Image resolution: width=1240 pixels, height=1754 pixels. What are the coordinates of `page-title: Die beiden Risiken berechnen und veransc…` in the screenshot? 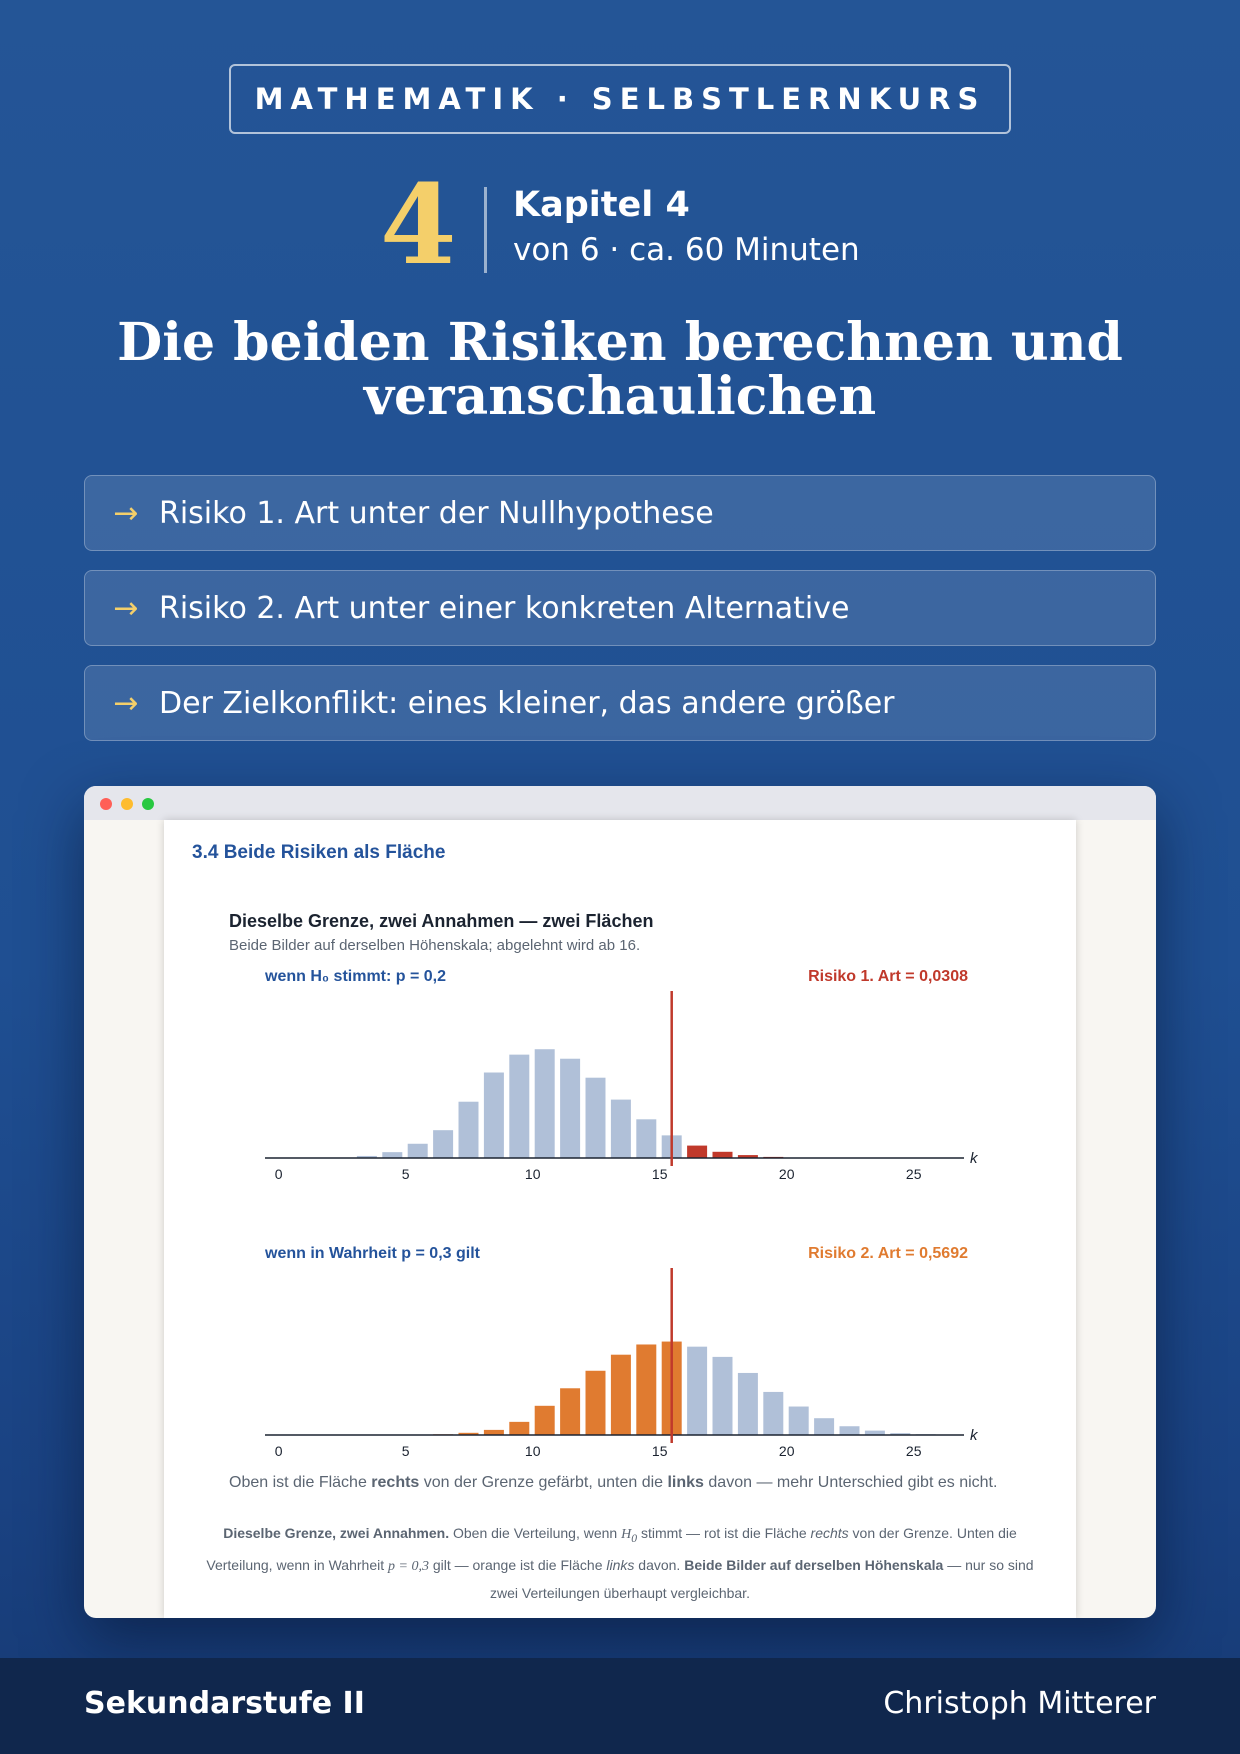 It's located at (620, 369).